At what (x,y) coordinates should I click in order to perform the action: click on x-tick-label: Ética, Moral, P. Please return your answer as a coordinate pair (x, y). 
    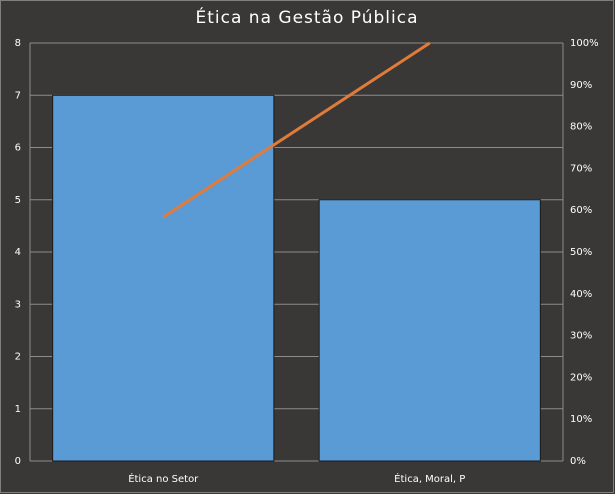
    Looking at the image, I should click on (429, 478).